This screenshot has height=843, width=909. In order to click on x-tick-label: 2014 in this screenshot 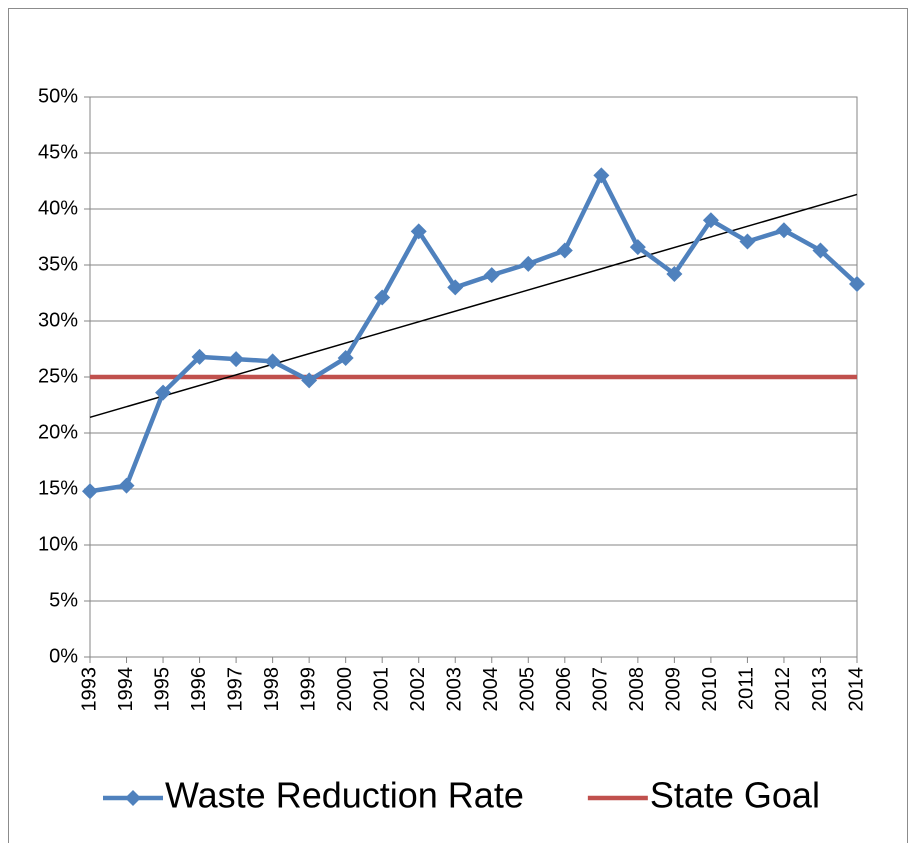, I will do `click(856, 689)`.